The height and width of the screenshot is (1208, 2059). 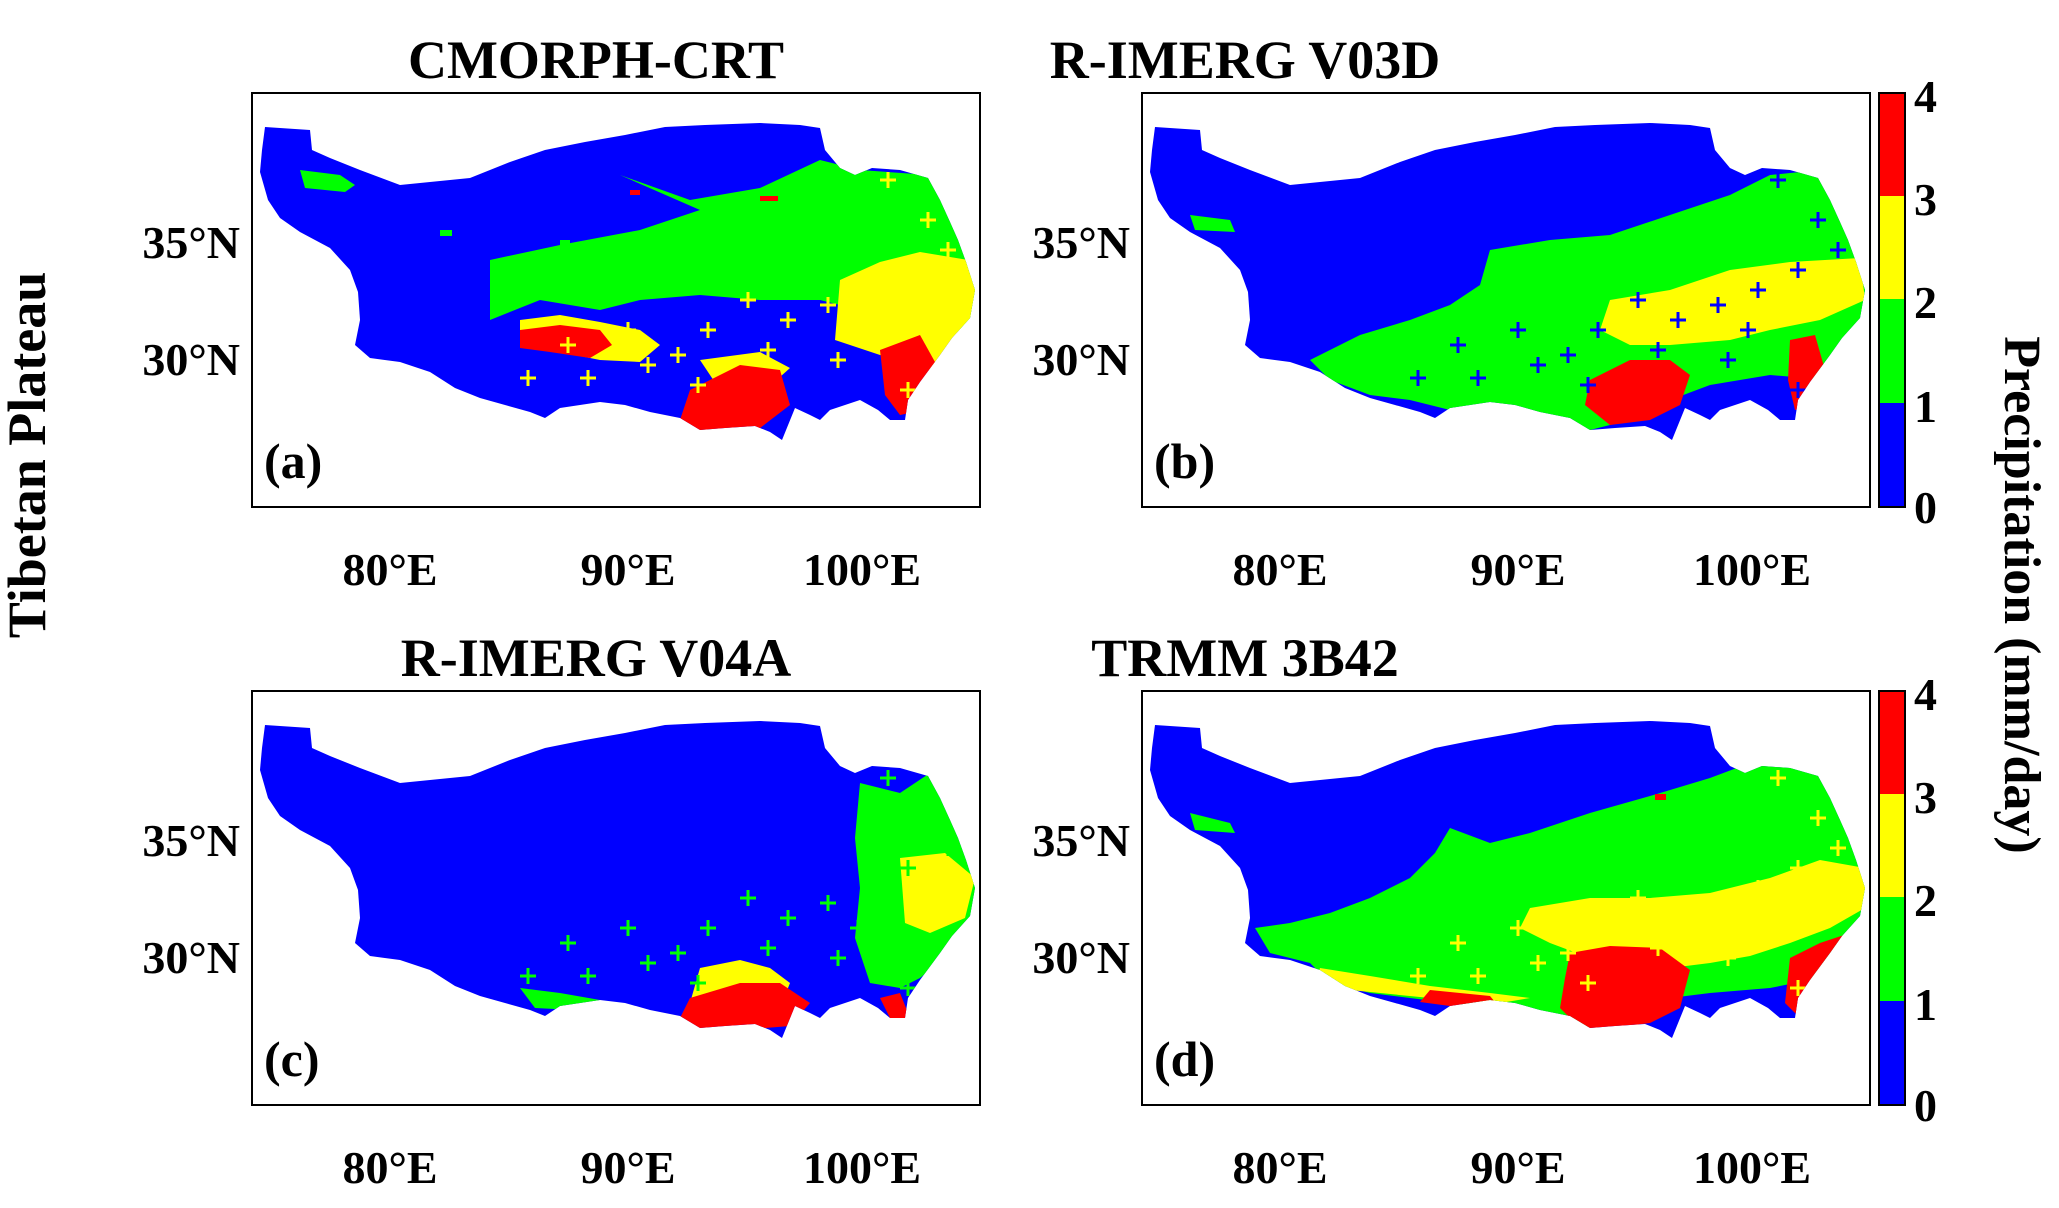 What do you see at coordinates (1907, 900) in the screenshot?
I see `colorbar-bottom: 4 3 2 1 0` at bounding box center [1907, 900].